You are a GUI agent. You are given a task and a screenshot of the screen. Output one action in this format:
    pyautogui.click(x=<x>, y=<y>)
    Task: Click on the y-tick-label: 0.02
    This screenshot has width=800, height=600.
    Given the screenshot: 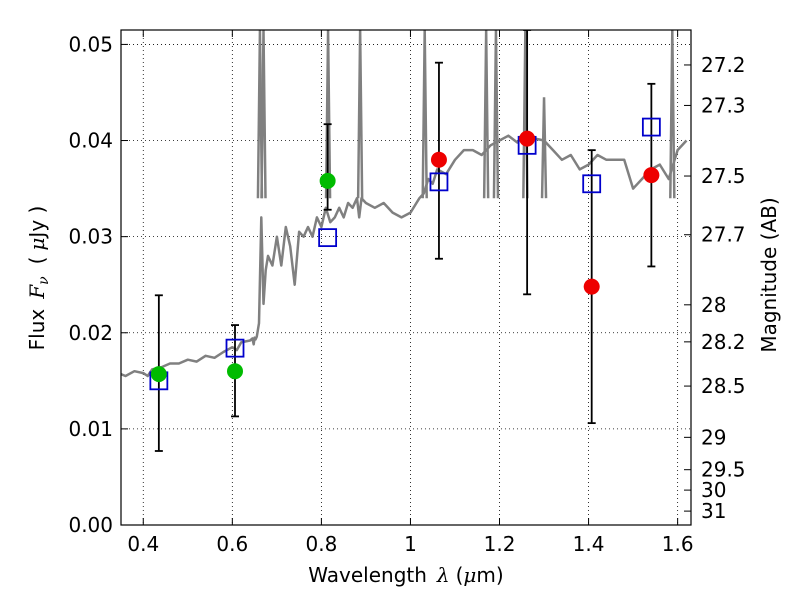 What is the action you would take?
    pyautogui.click(x=90, y=333)
    